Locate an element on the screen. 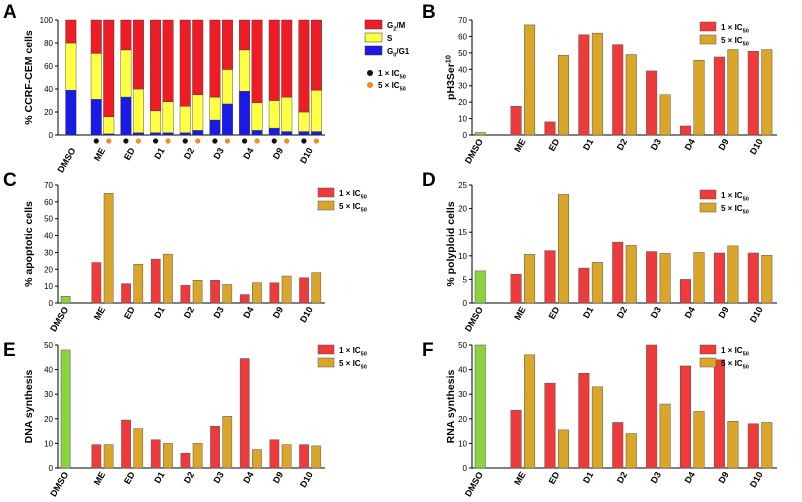  category-label: D3 is located at coordinates (656, 477).